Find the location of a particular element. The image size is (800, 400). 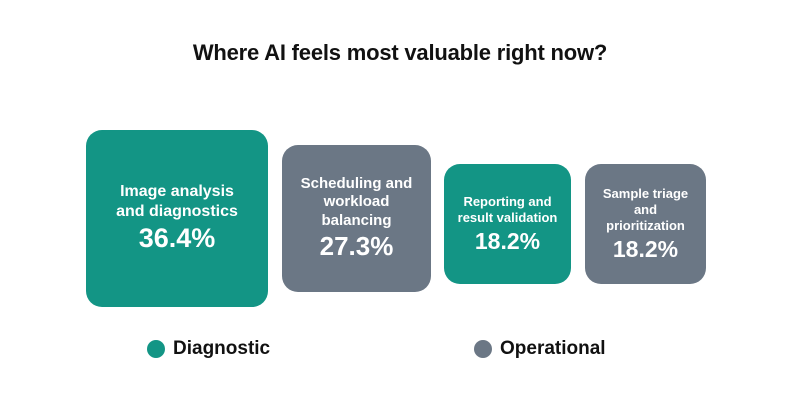

box-value: 27.3% is located at coordinates (356, 246).